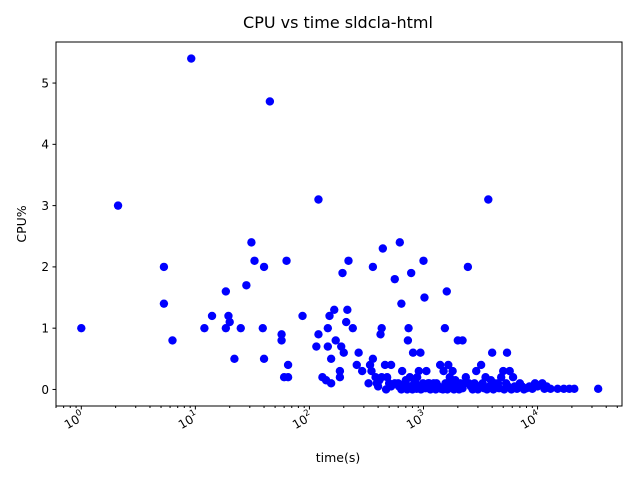 The image size is (640, 480). Describe the element at coordinates (45, 206) in the screenshot. I see `y-tick-label: 3` at that location.